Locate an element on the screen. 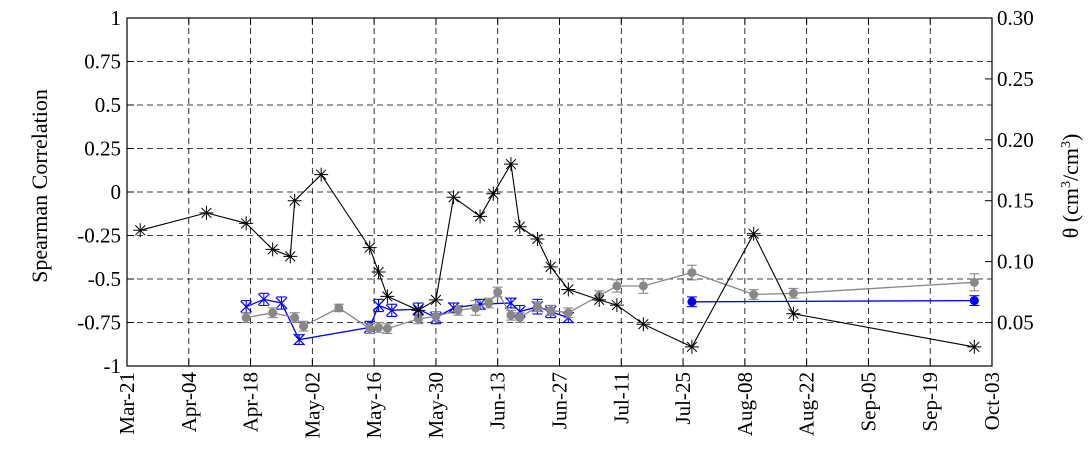 The image size is (1090, 461). x-tick-label: Jun-27 is located at coordinates (560, 400).